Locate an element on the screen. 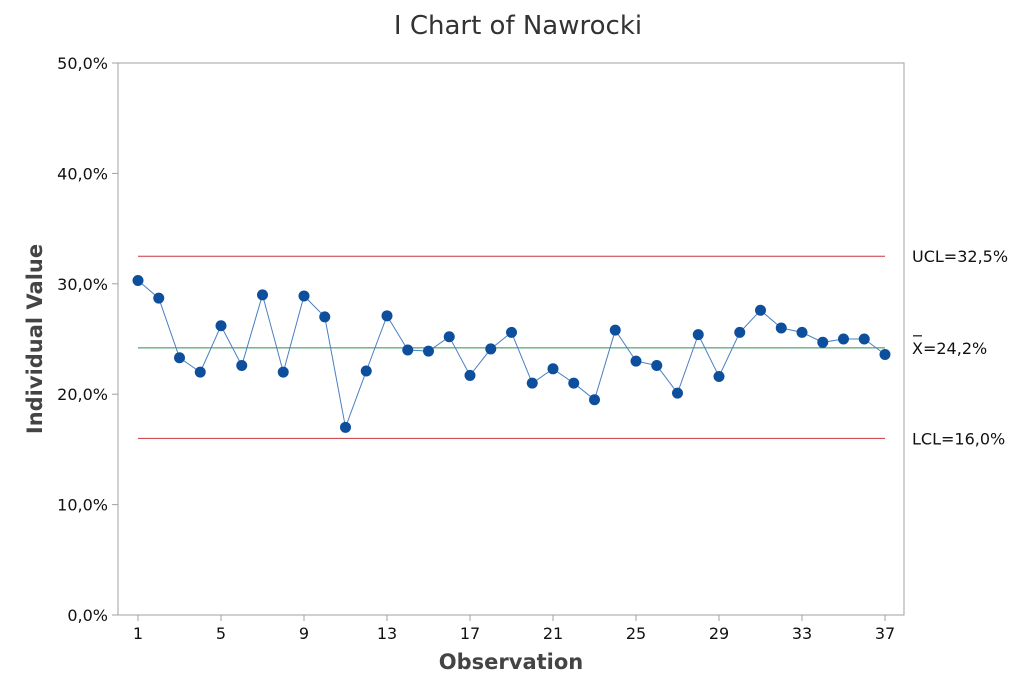 The width and height of the screenshot is (1024, 687). x-axis: 1 5 9 13 17 21 25 29 33 37 is located at coordinates (514, 629).